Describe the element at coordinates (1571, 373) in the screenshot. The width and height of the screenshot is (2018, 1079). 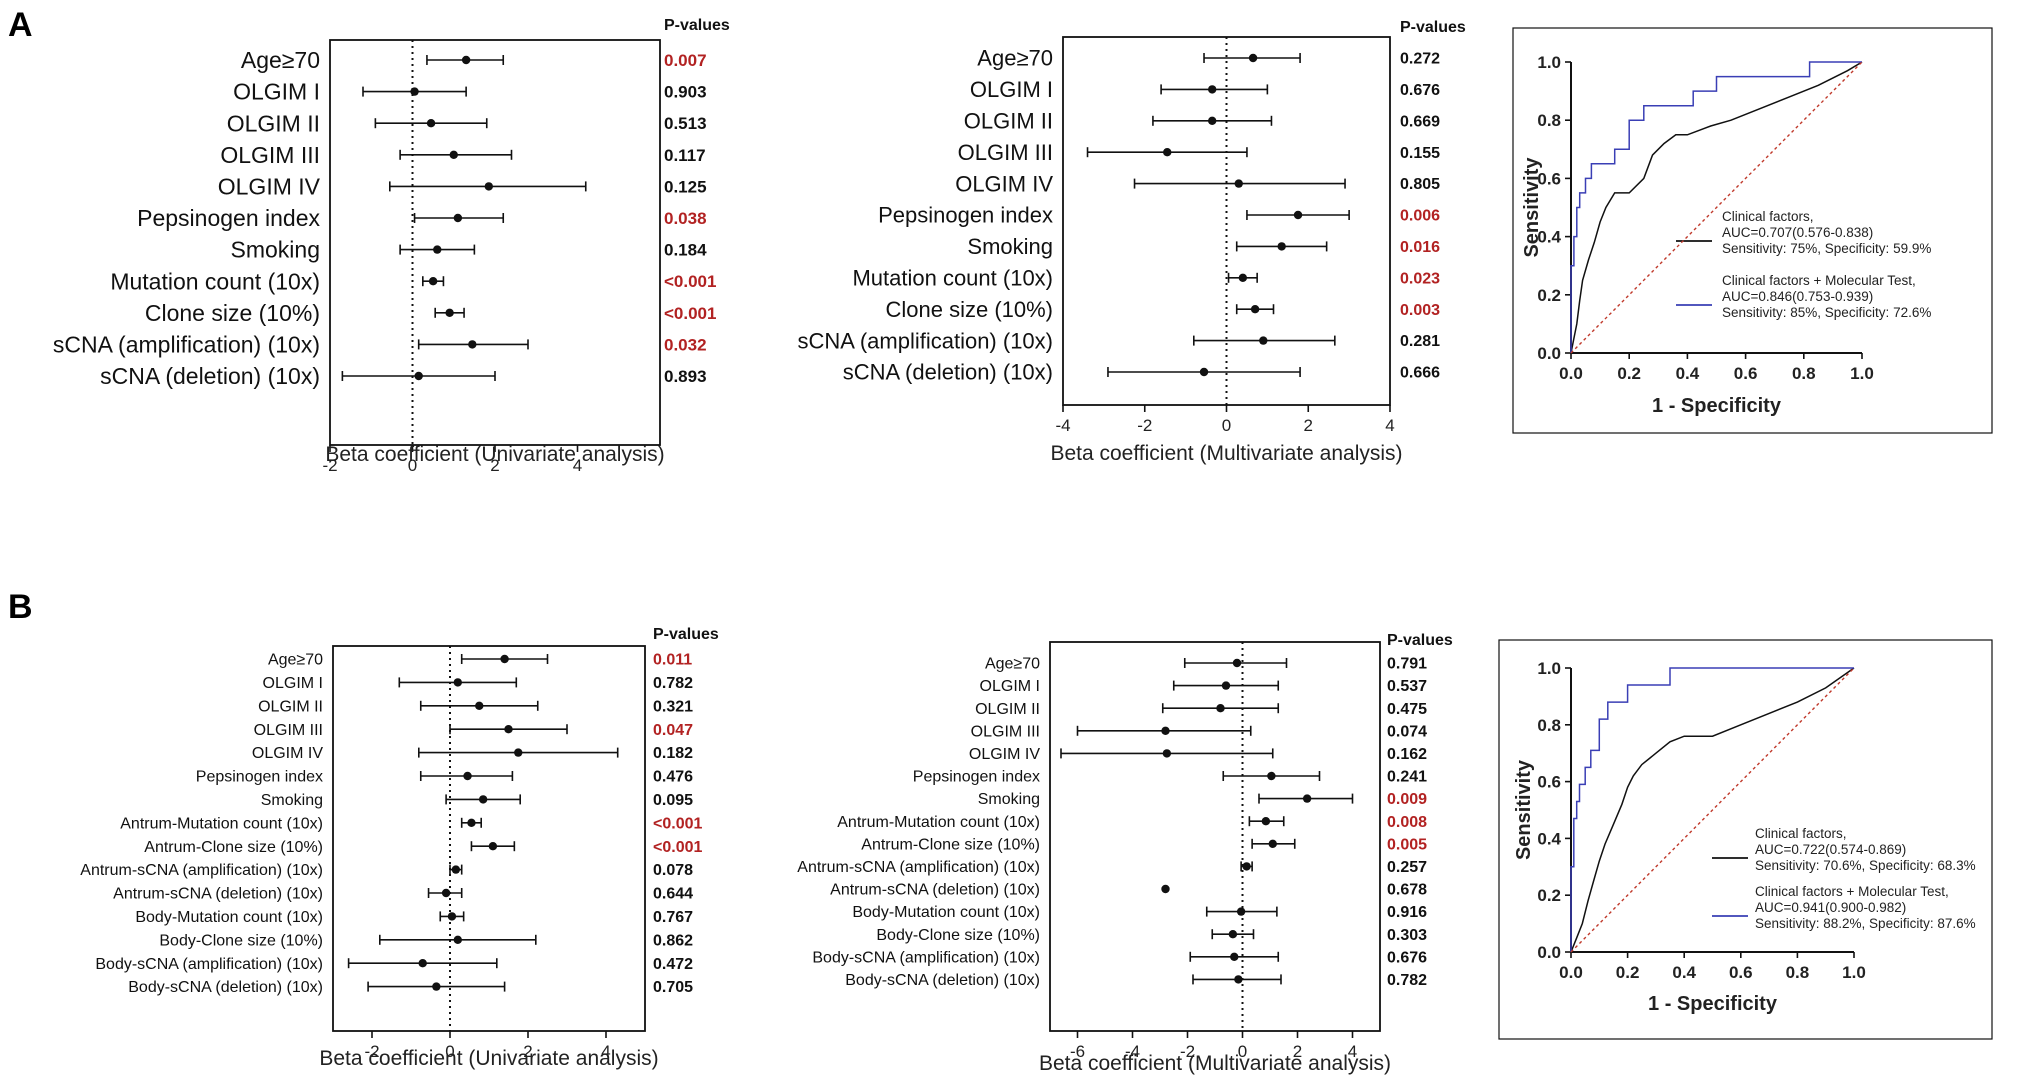
I see `roc-xtick-label: 0.0` at that location.